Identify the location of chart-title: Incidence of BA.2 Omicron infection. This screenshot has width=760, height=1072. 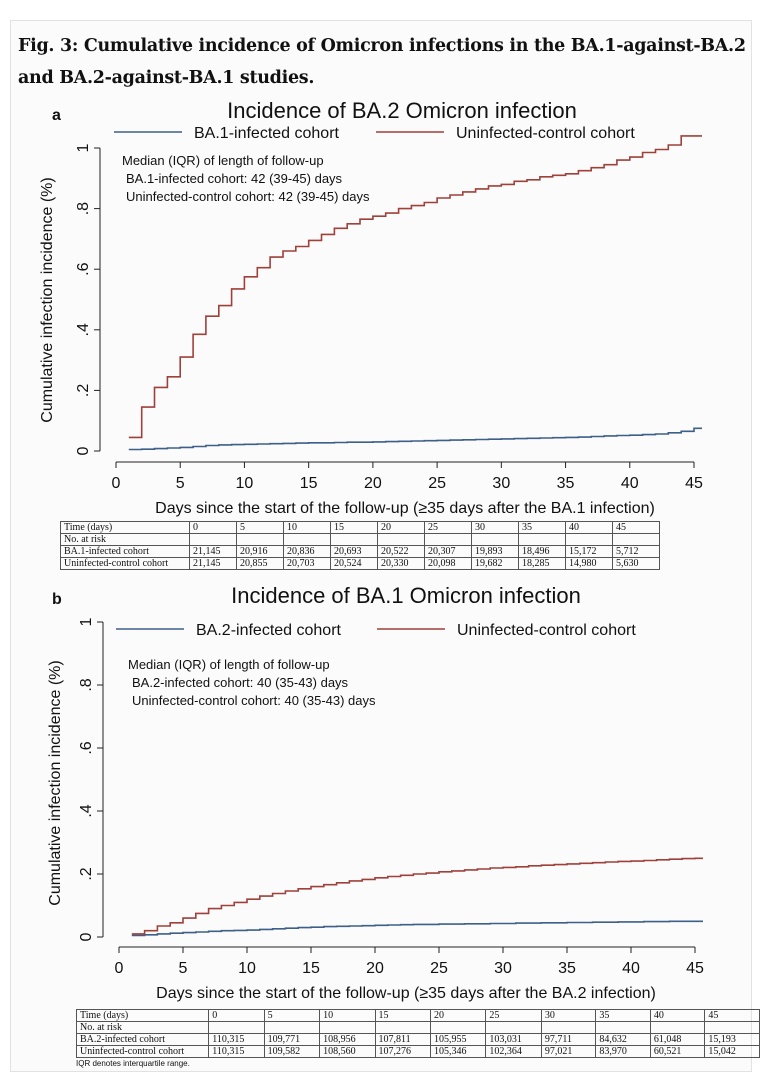
(402, 110).